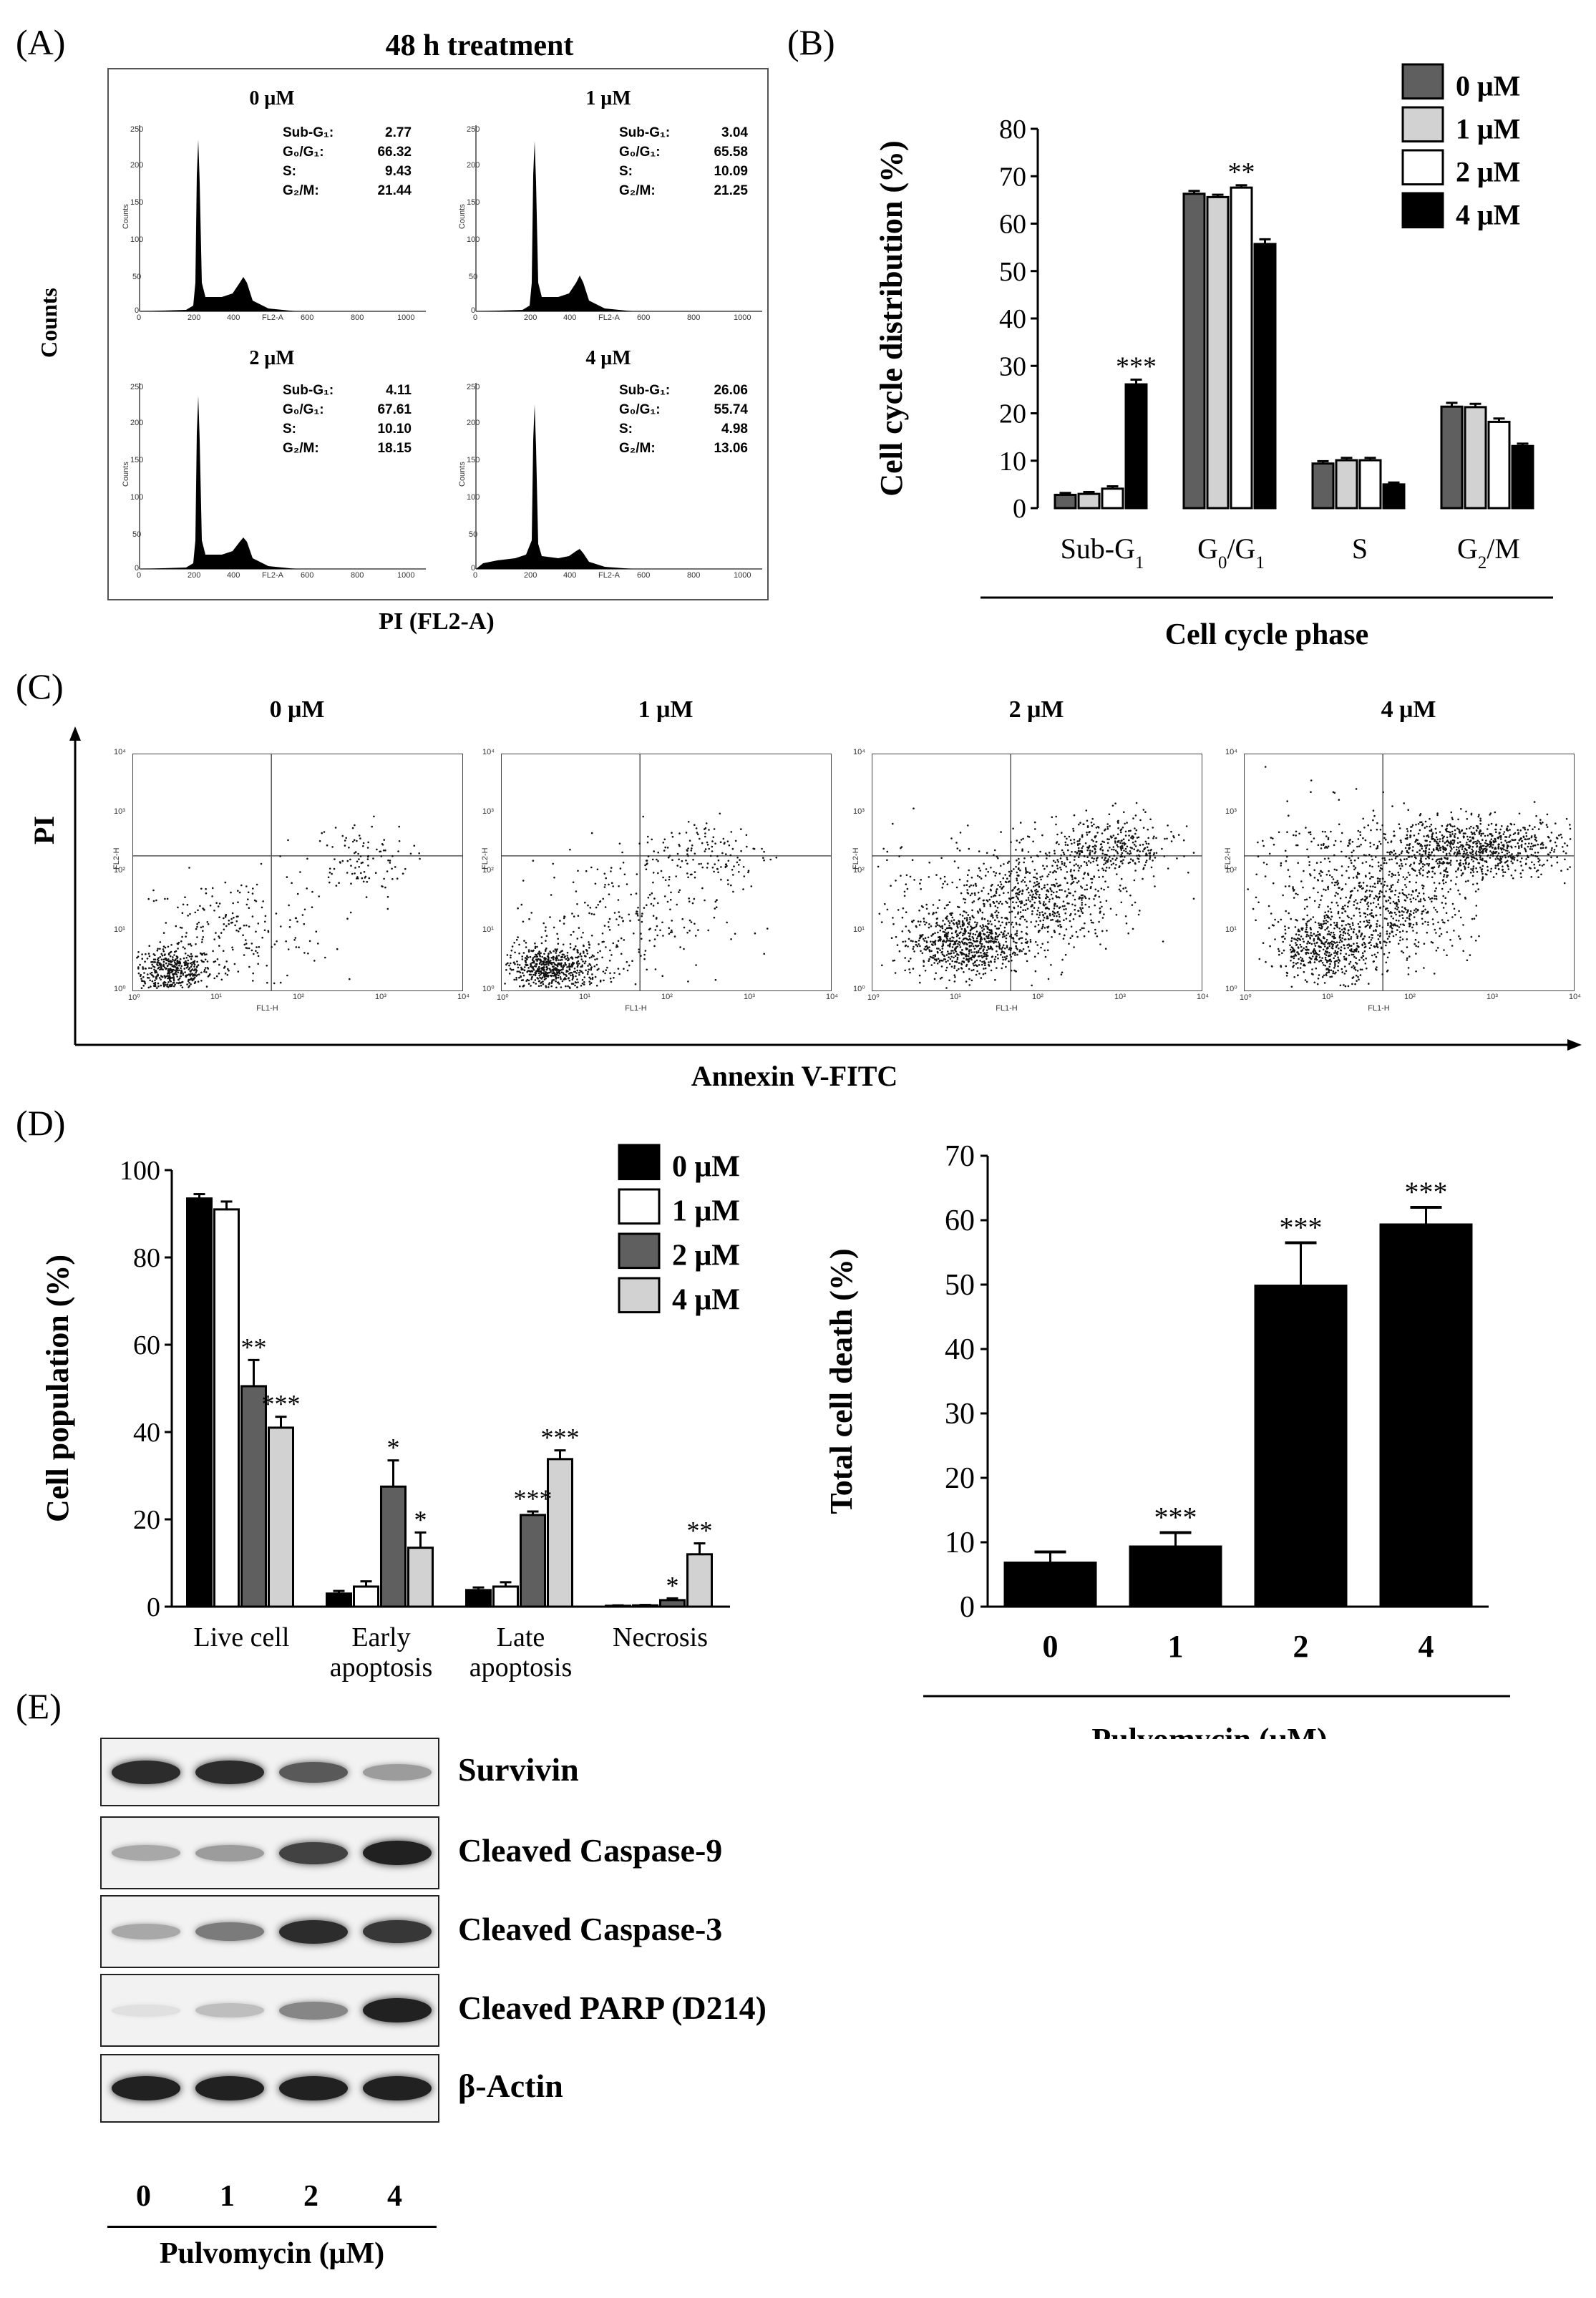  What do you see at coordinates (473, 568) in the screenshot?
I see `histogram-3-ytick: 0` at bounding box center [473, 568].